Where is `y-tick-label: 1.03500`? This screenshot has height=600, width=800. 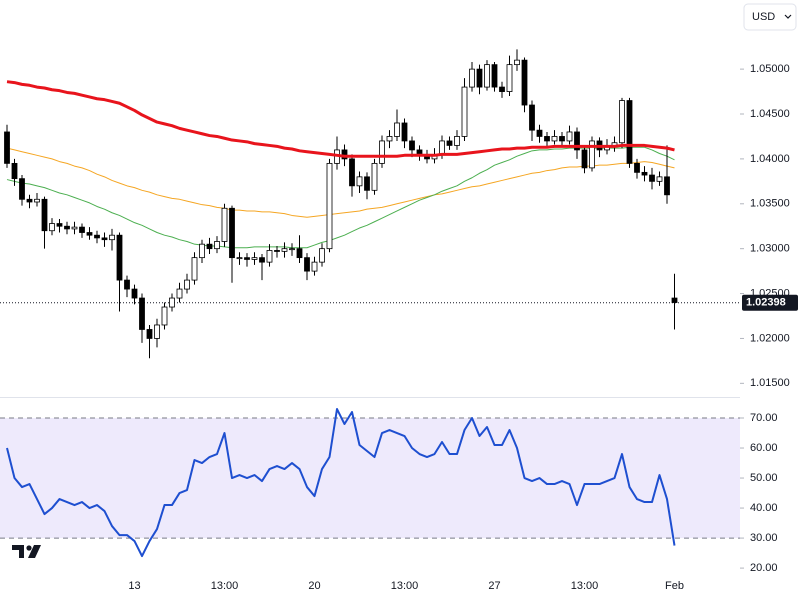 y-tick-label: 1.03500 is located at coordinates (770, 204).